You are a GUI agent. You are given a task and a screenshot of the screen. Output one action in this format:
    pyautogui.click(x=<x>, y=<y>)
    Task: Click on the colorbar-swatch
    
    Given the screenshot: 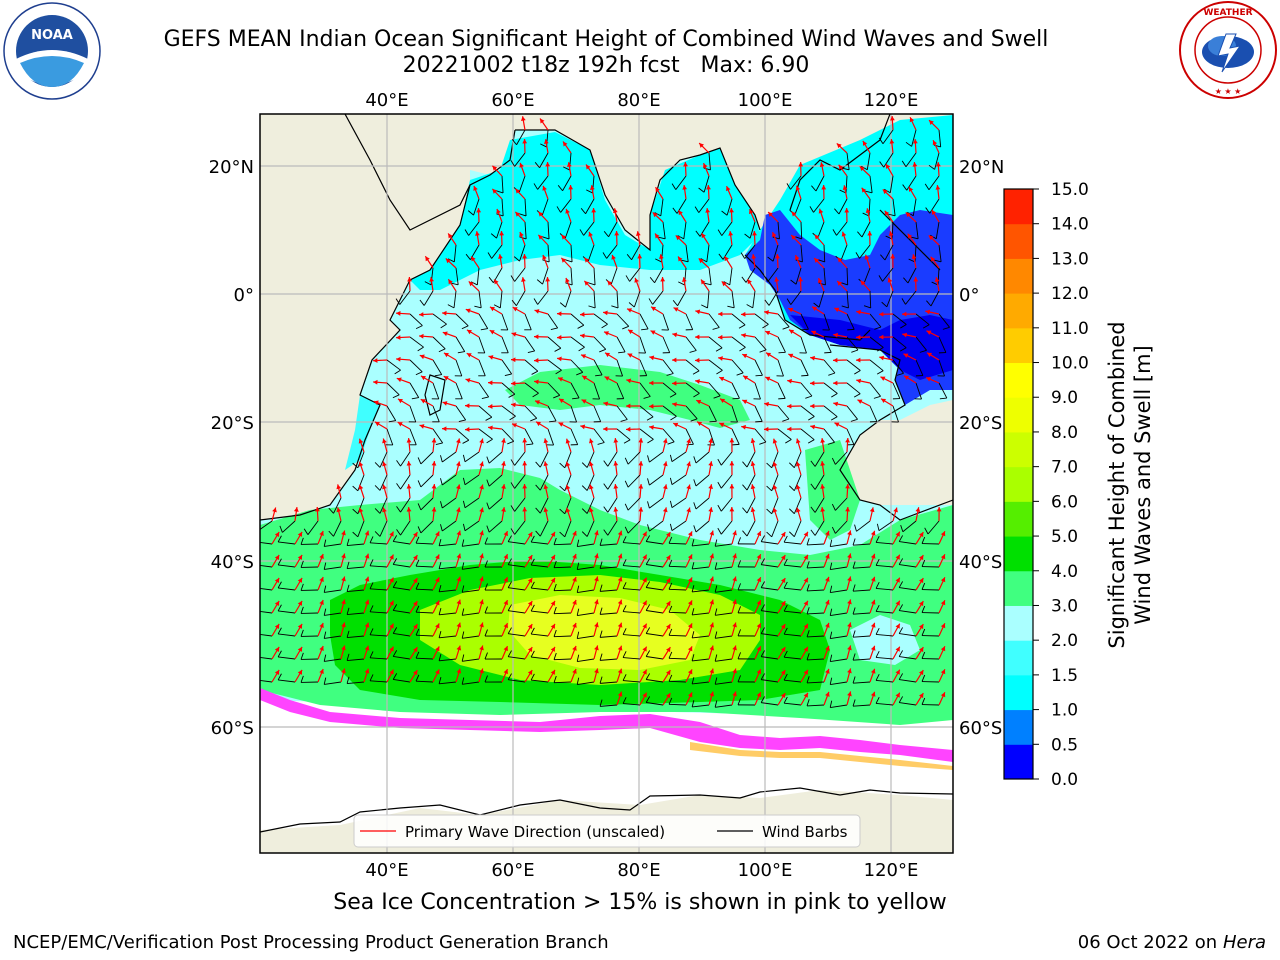 What is the action you would take?
    pyautogui.click(x=1018, y=554)
    